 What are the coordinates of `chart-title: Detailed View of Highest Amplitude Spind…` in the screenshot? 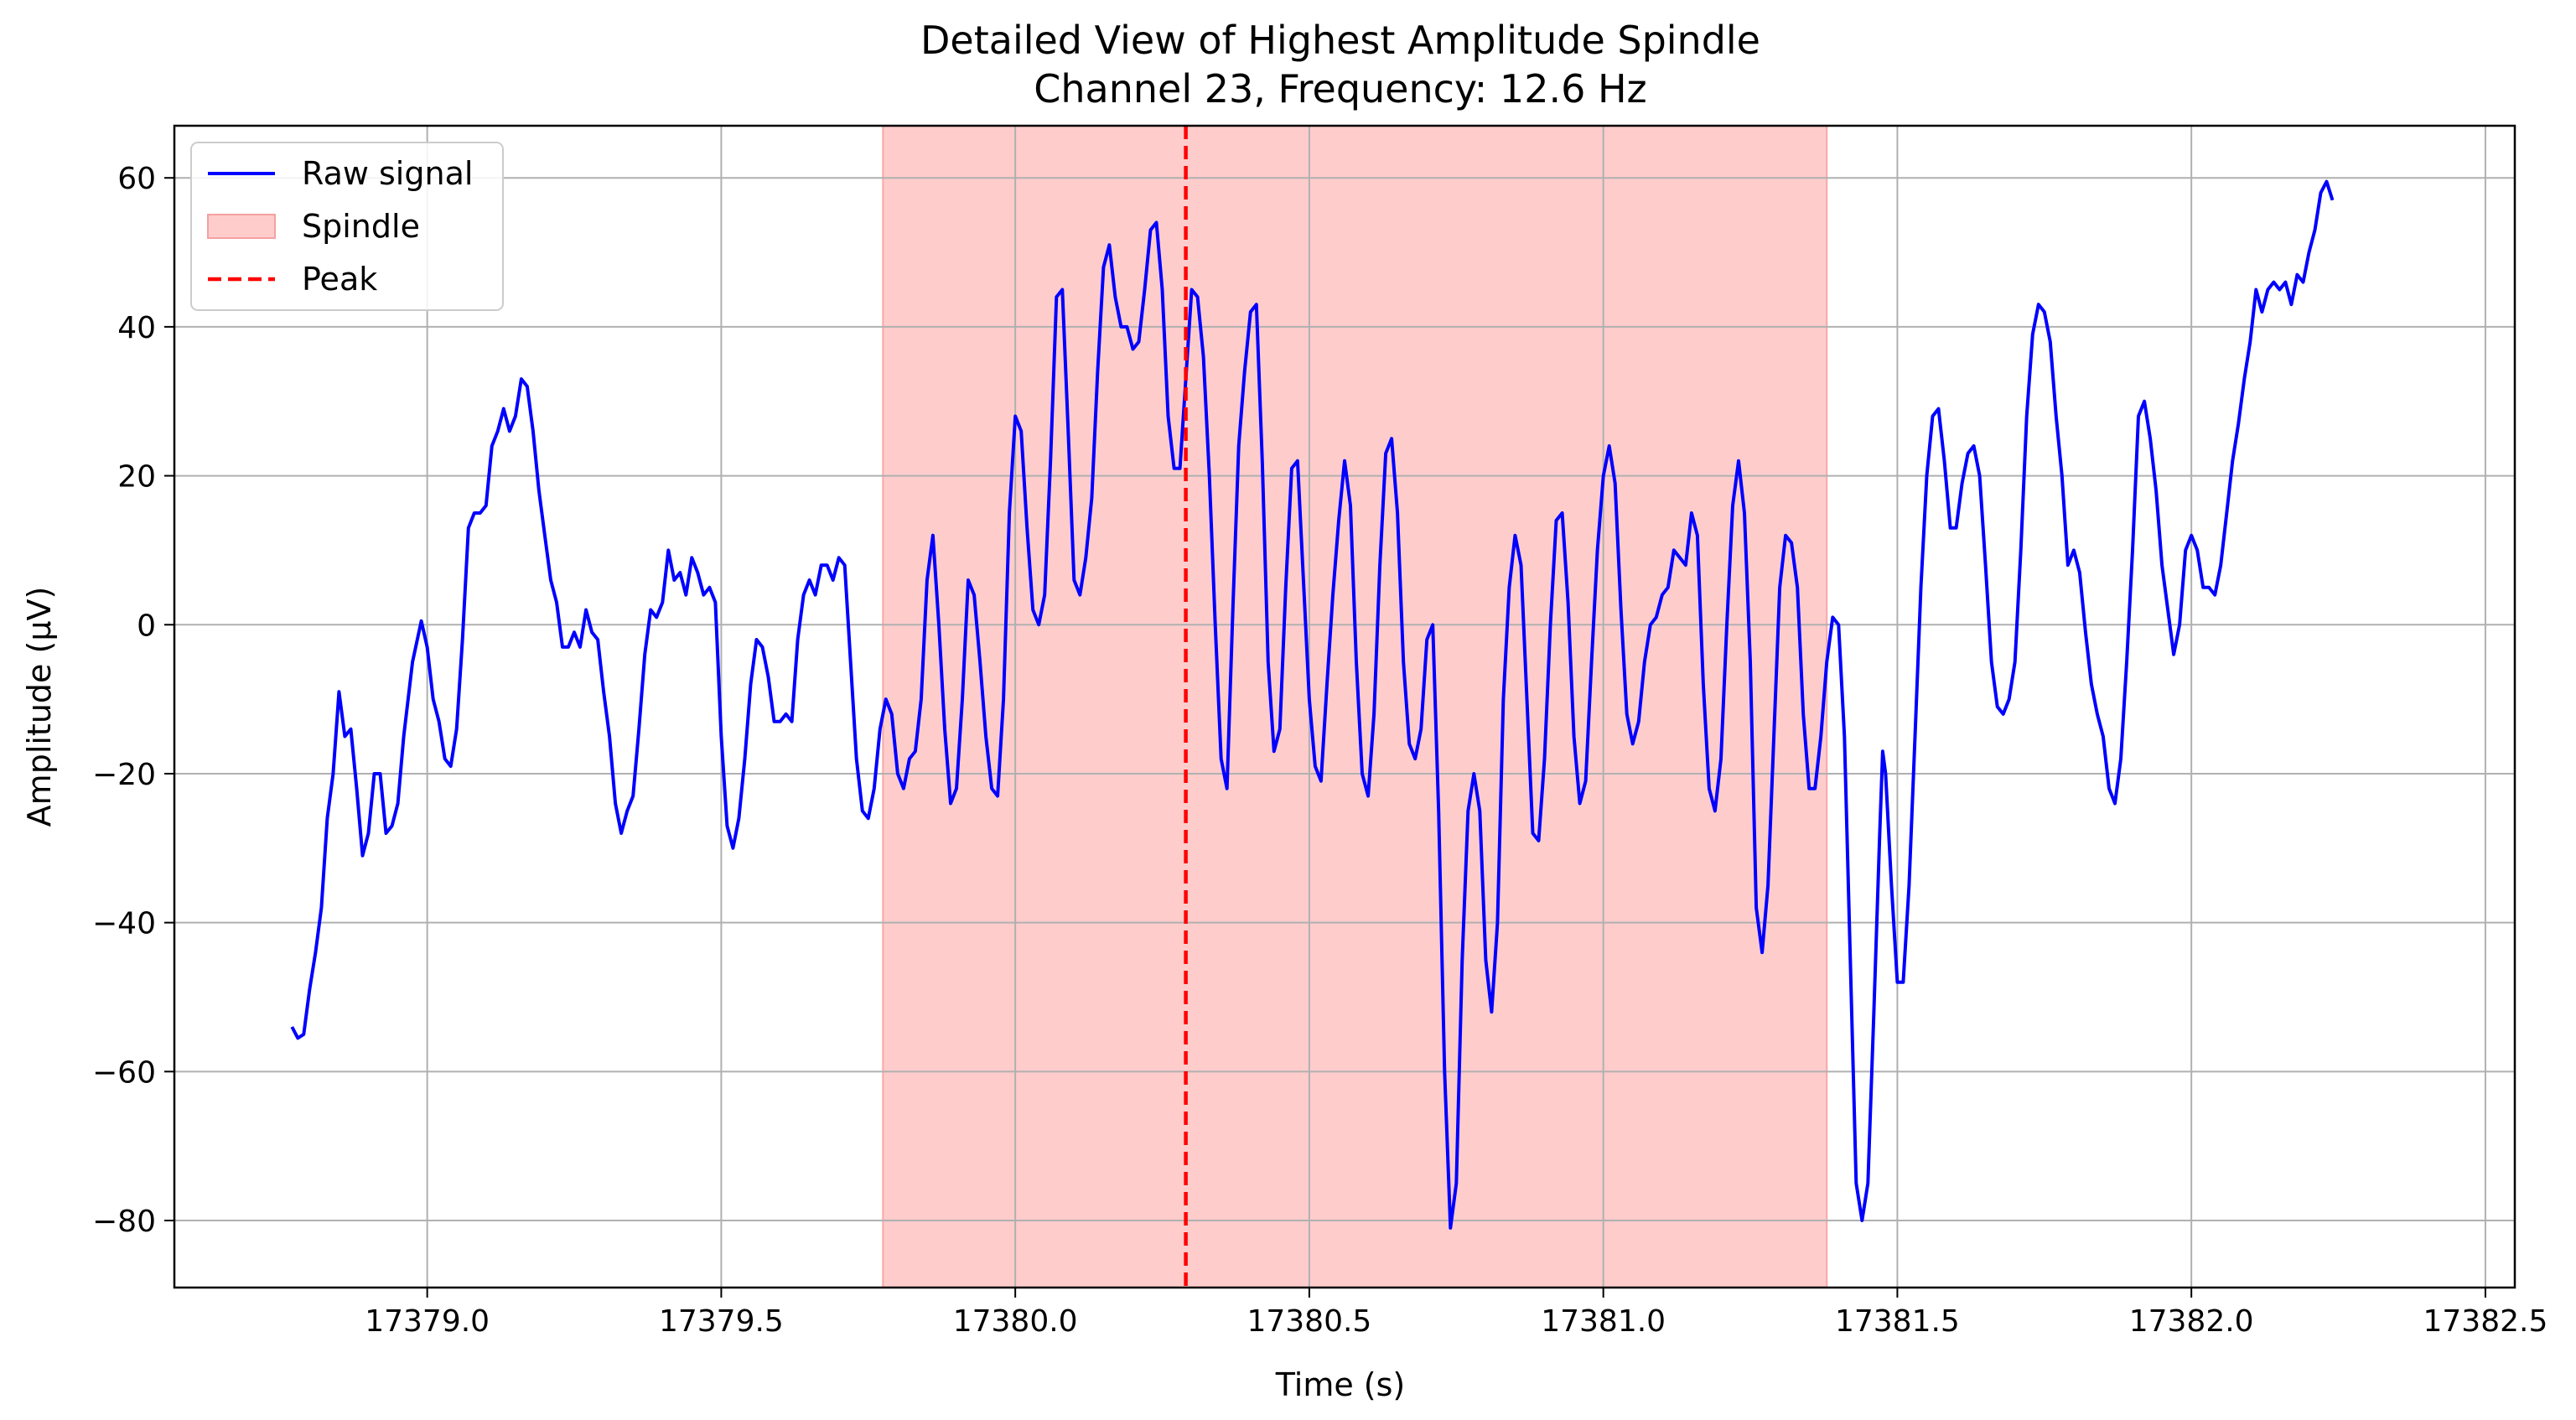 It's located at (1340, 40).